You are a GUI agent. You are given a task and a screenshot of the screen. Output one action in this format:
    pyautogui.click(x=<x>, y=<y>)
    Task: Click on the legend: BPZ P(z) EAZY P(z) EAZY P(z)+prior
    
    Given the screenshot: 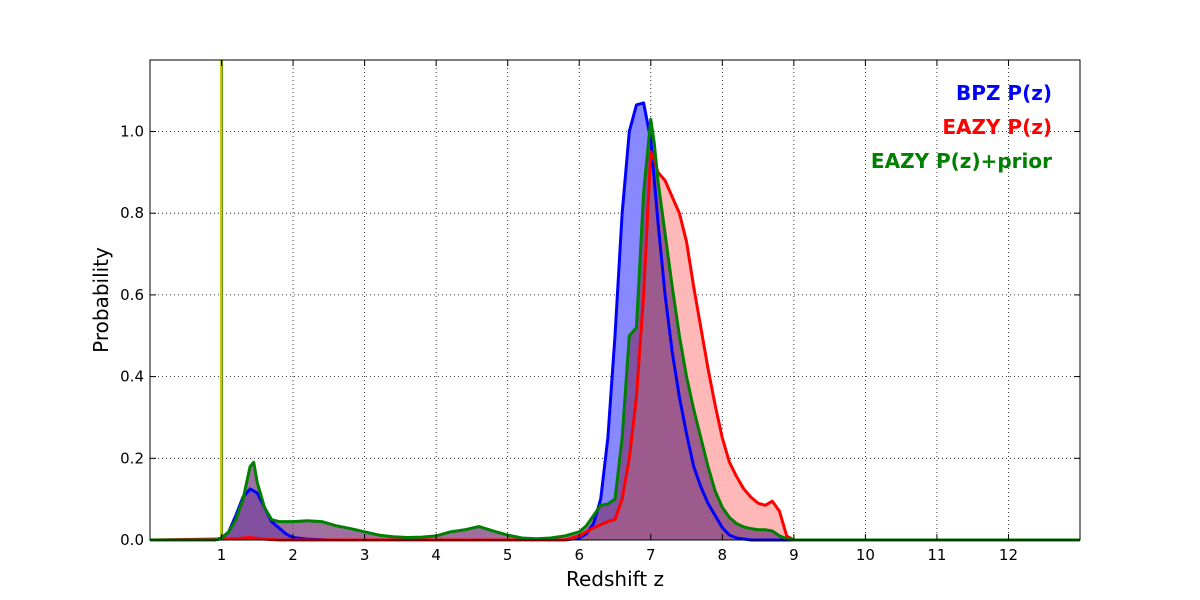 What is the action you would take?
    pyautogui.click(x=961, y=127)
    